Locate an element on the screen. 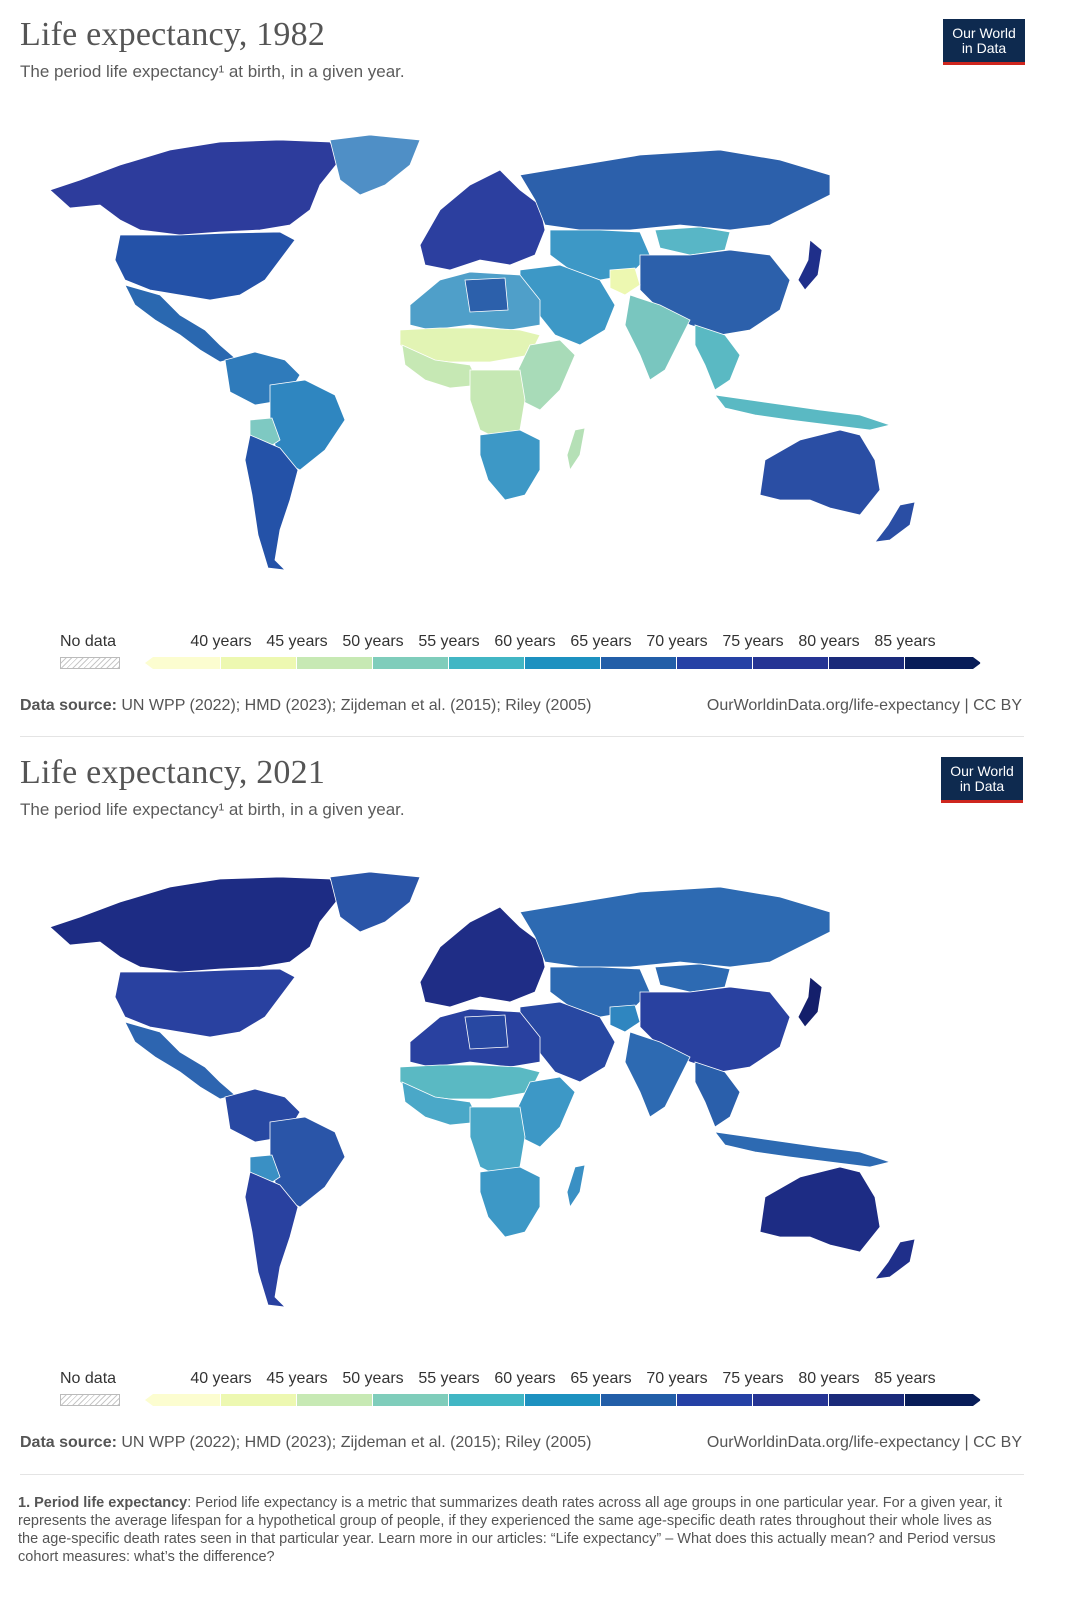  no-data-label: No data is located at coordinates (88, 641).